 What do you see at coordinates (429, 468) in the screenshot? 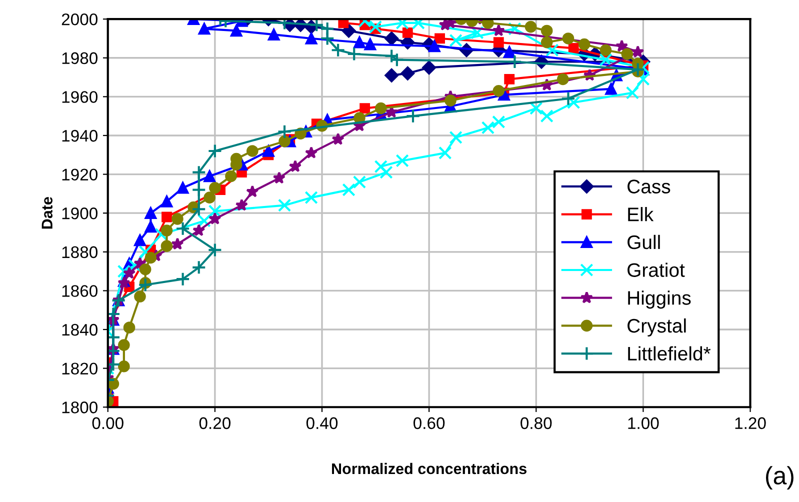
I see `x-axis-title: Normalized concentrations` at bounding box center [429, 468].